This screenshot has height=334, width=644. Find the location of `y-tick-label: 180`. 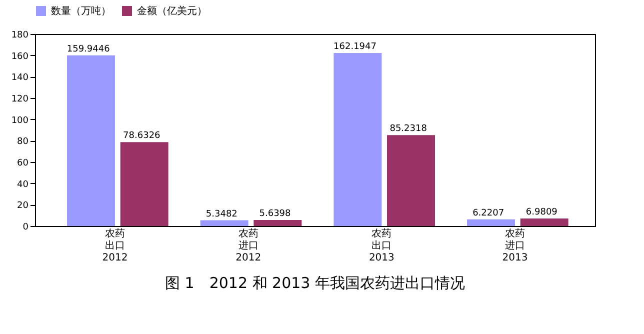

y-tick-label: 180 is located at coordinates (20, 35).